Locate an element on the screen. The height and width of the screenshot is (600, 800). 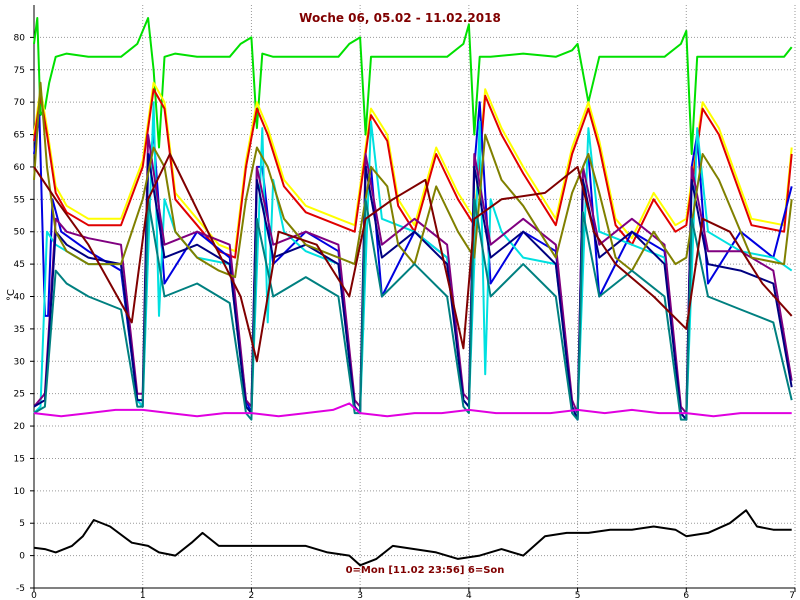
x-tick-label: 1 is located at coordinates (143, 595).